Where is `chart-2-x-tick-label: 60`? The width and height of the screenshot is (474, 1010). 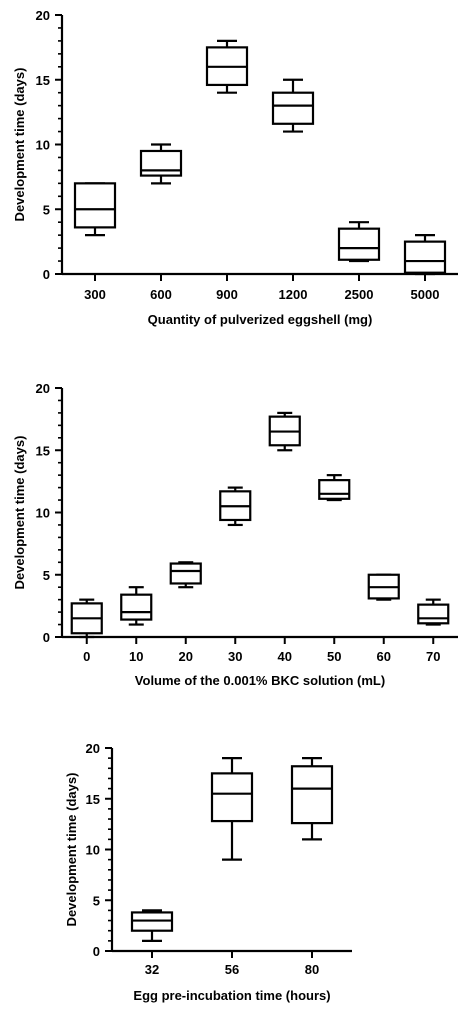
chart-2-x-tick-label: 60 is located at coordinates (384, 656).